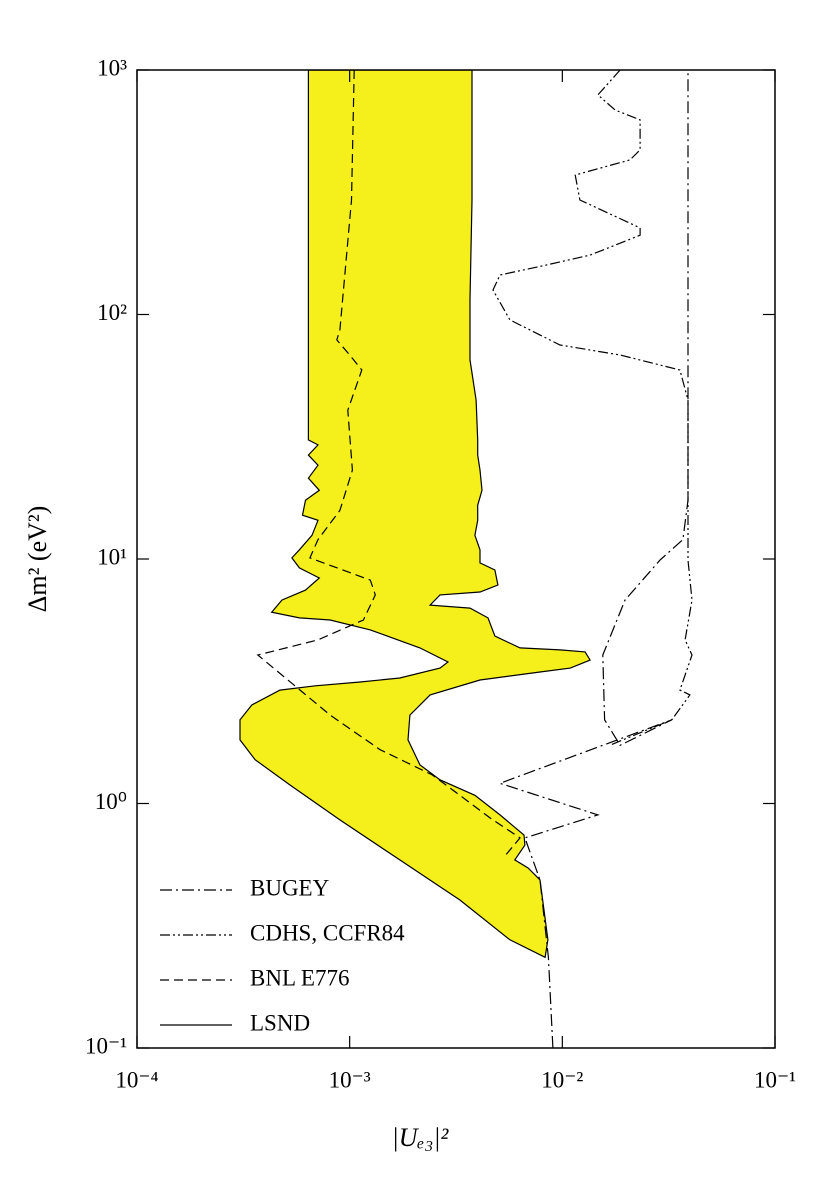 The image size is (840, 1201). Describe the element at coordinates (290, 887) in the screenshot. I see `legend-label: BUGEY` at that location.